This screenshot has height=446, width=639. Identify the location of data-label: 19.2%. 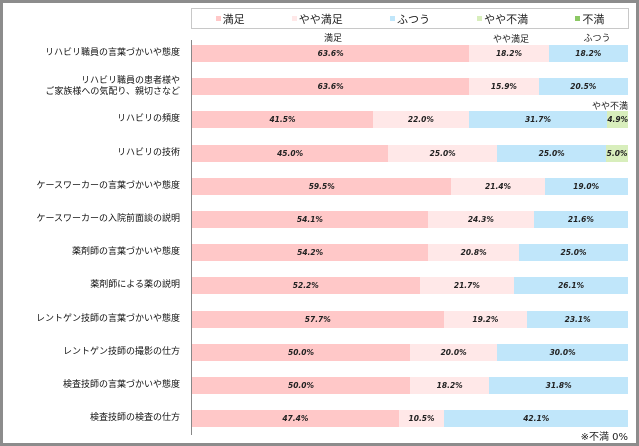
(485, 319).